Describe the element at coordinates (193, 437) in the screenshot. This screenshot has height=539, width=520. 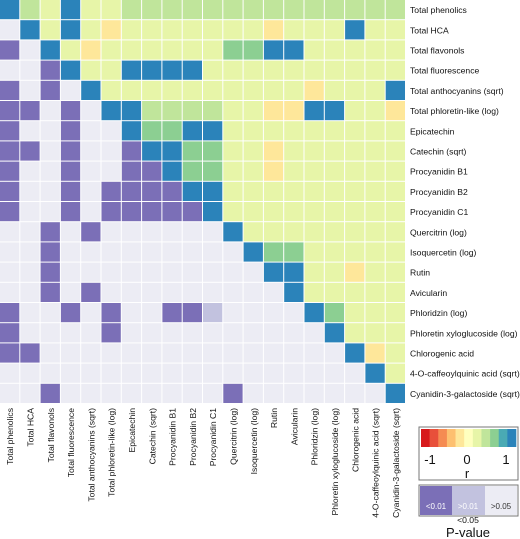
I see `column-label: Procyanidin B2` at that location.